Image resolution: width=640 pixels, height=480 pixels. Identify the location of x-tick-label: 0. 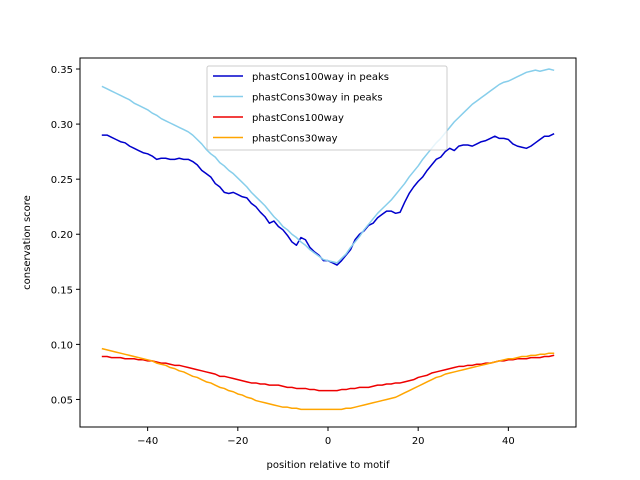
(328, 441).